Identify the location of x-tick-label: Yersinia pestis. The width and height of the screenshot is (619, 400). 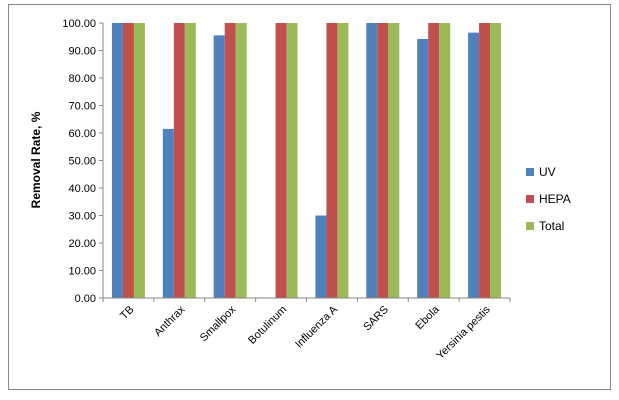
(463, 332).